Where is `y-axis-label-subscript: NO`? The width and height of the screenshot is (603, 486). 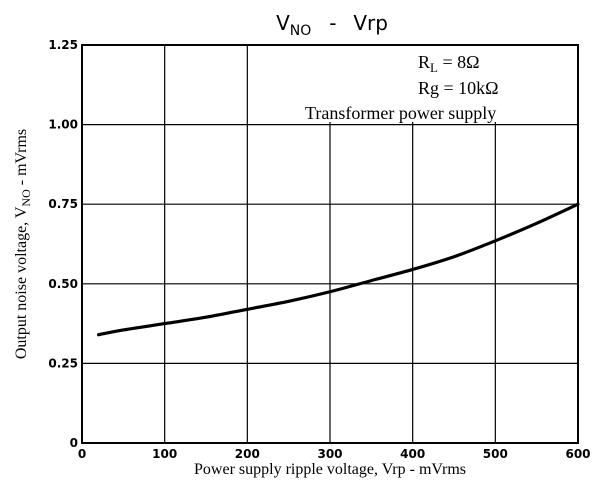 y-axis-label-subscript: NO is located at coordinates (26, 198).